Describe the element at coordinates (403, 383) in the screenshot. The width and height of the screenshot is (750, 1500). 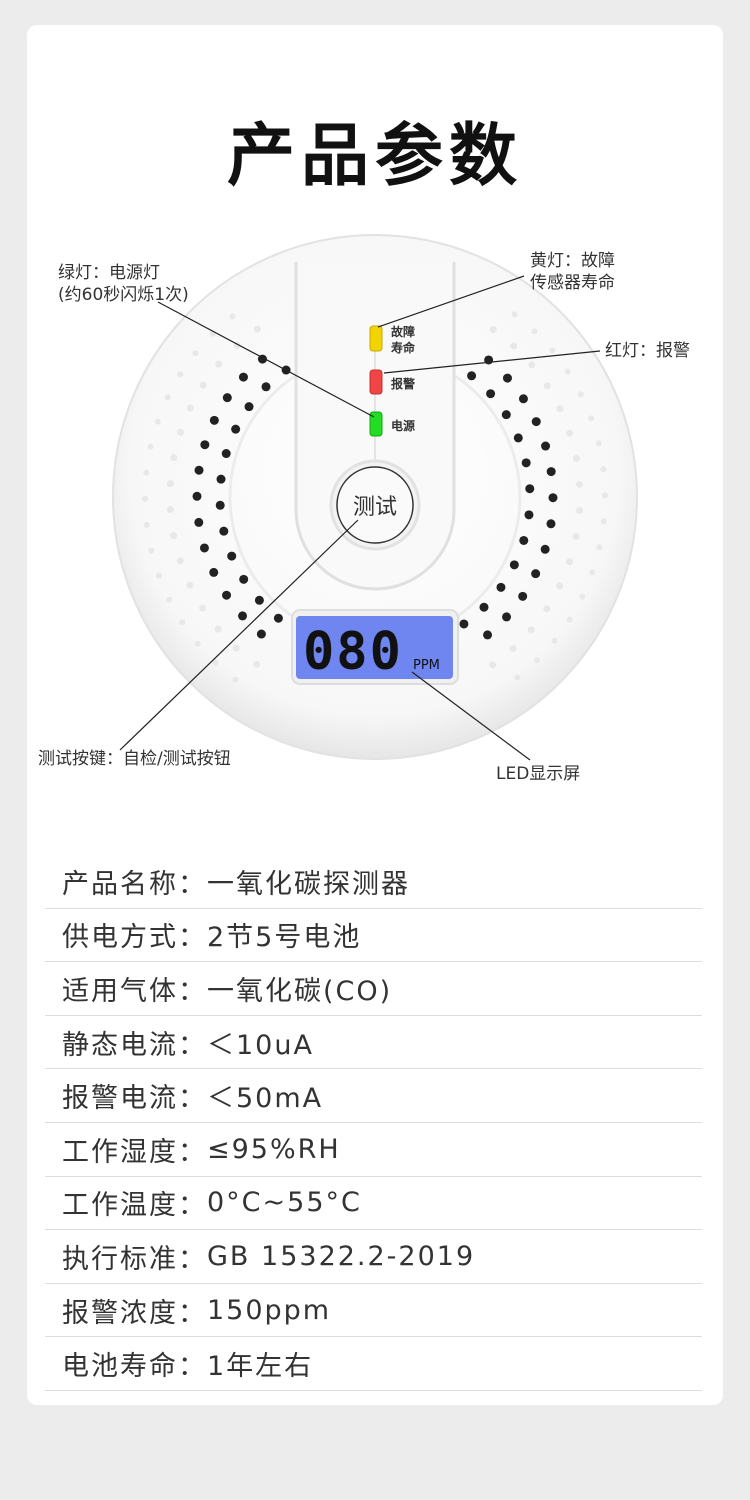
I see `alarm-led-label: 报警` at that location.